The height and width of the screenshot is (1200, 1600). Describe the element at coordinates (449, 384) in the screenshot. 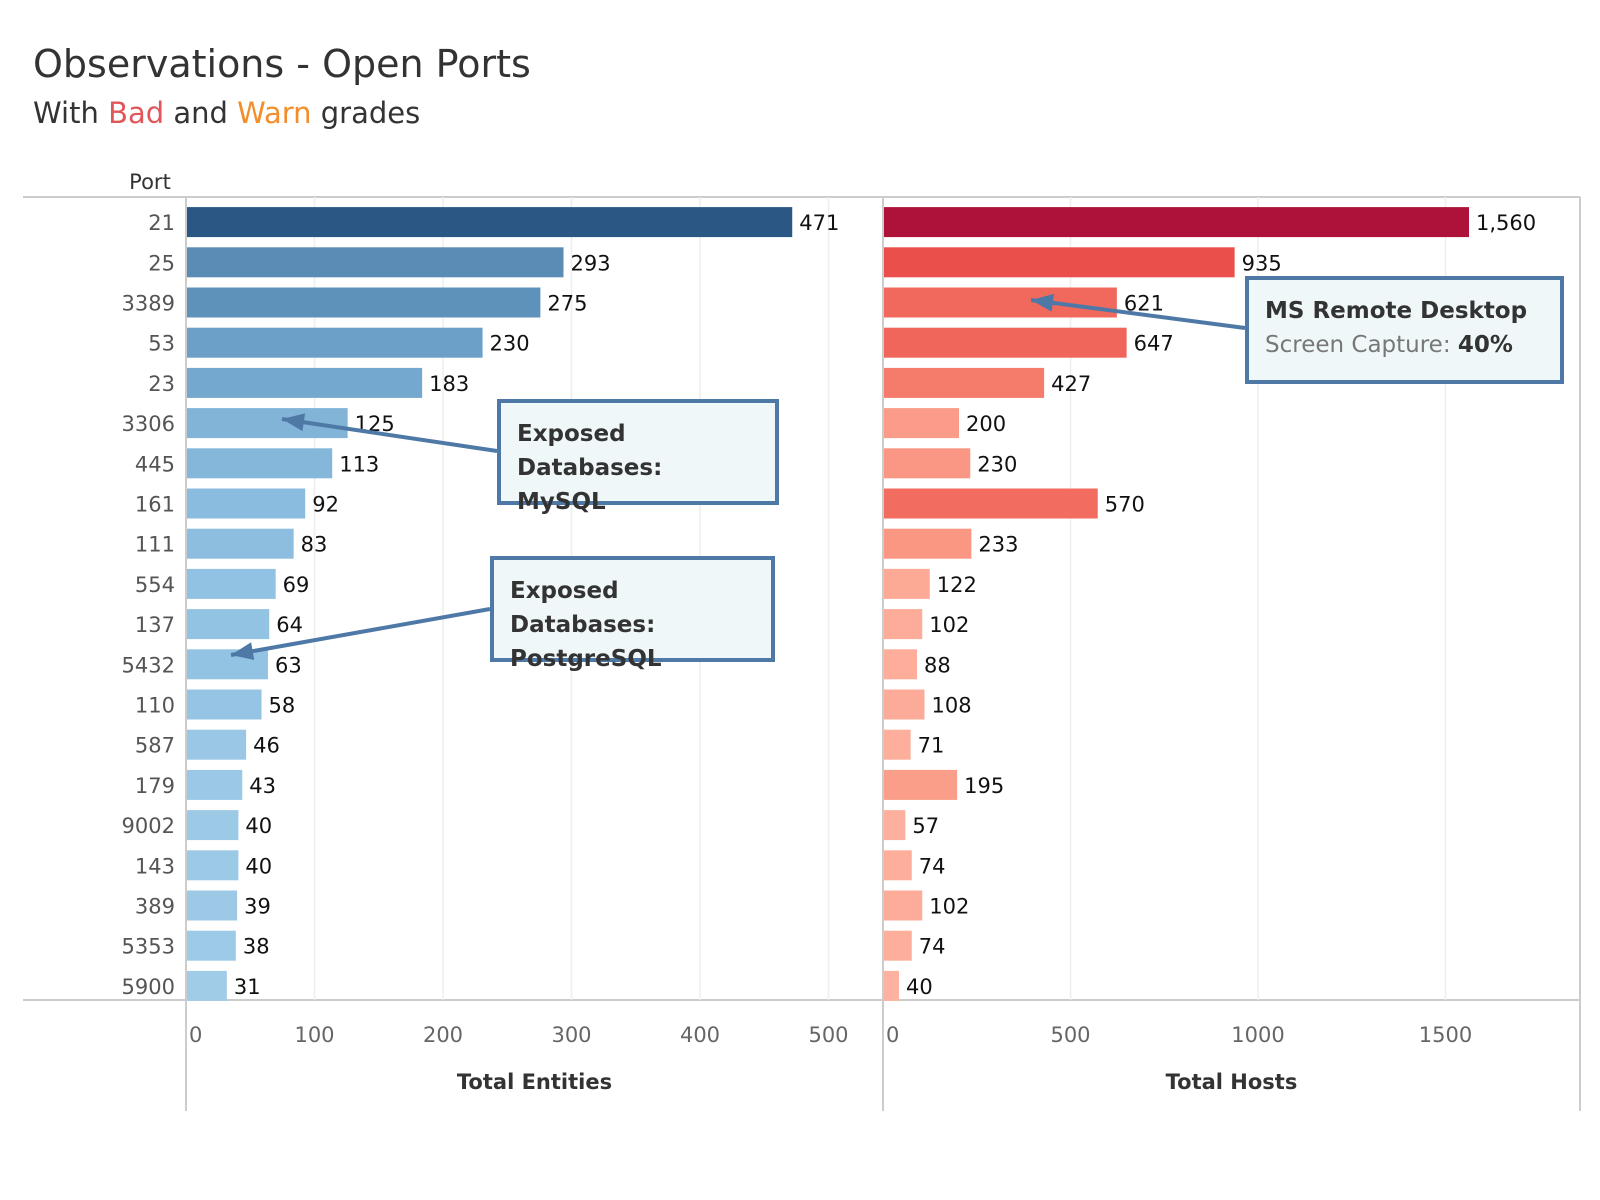

I see `data-label: 183` at that location.